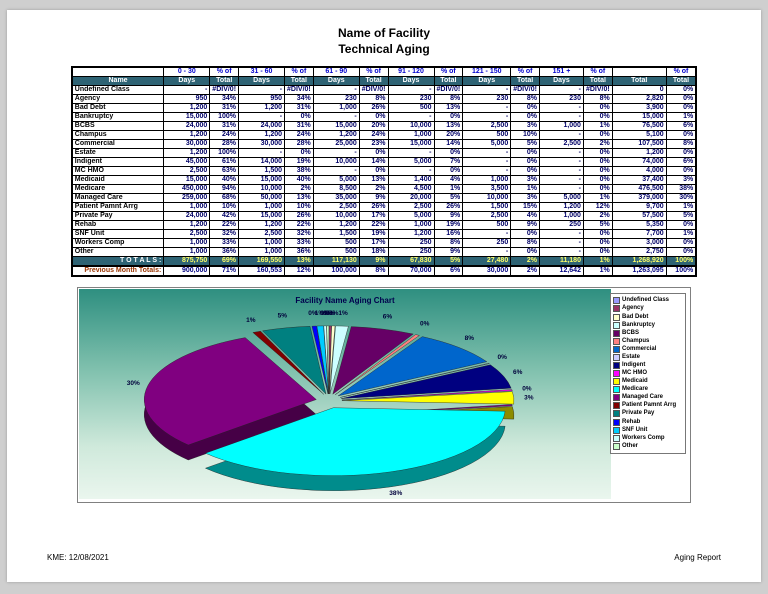  Describe the element at coordinates (631, 332) in the screenshot. I see `legend-label: BCBS` at that location.